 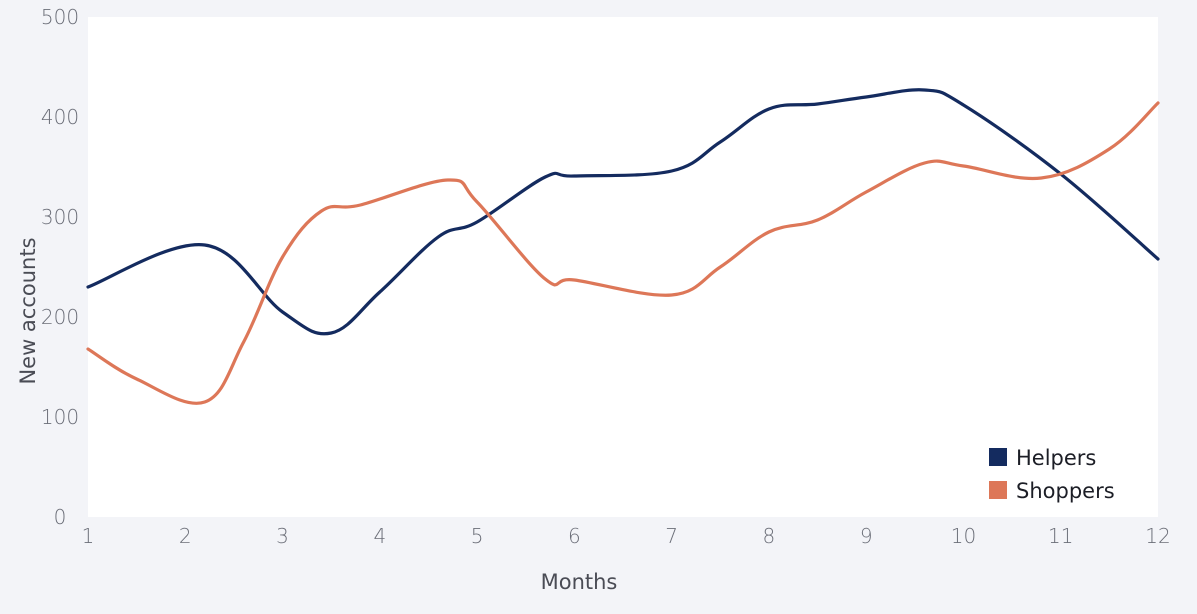 I want to click on legend-label-helpers: Helpers, so click(x=1056, y=458).